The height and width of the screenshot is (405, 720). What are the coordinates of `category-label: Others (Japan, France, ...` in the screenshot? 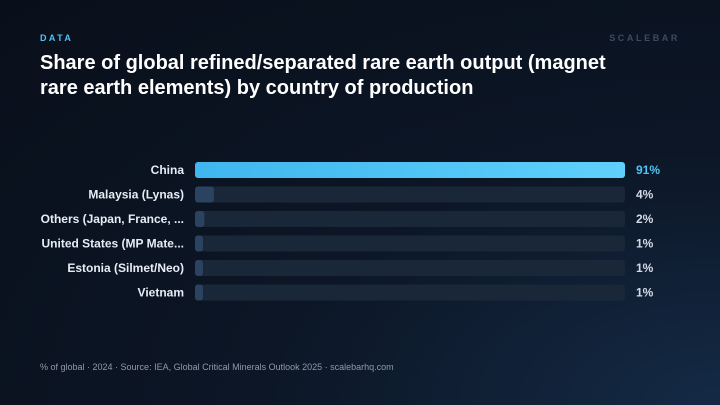 It's located at (112, 219).